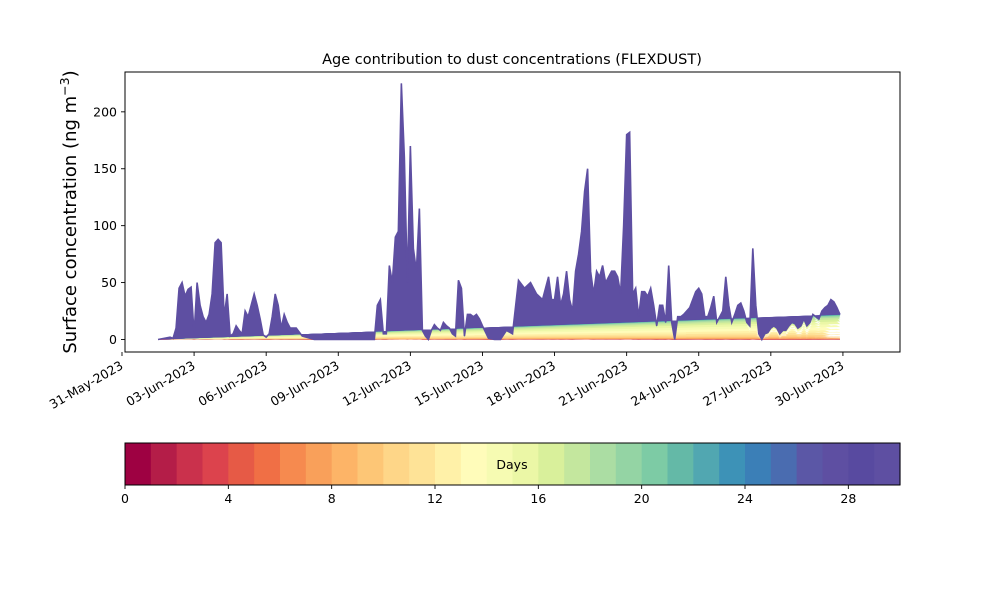  Describe the element at coordinates (488, 495) in the screenshot. I see `colorbar-ticks: 0 4 8 12 16 20 24 28` at that location.